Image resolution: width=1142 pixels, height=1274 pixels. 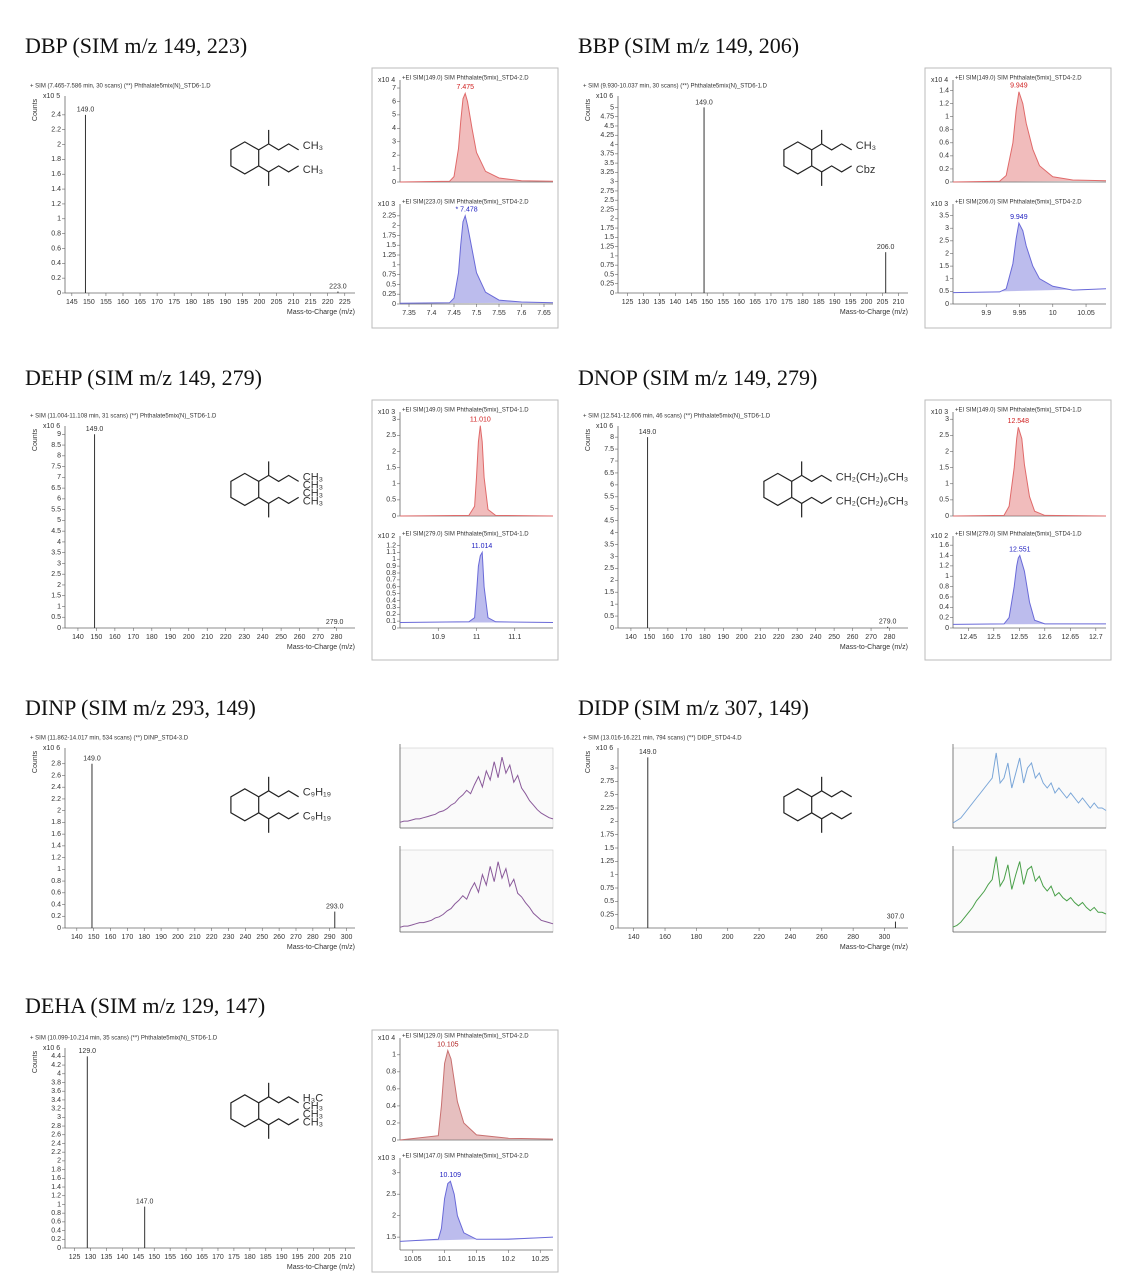 I want to click on peak-label: 149.0, so click(x=648, y=752).